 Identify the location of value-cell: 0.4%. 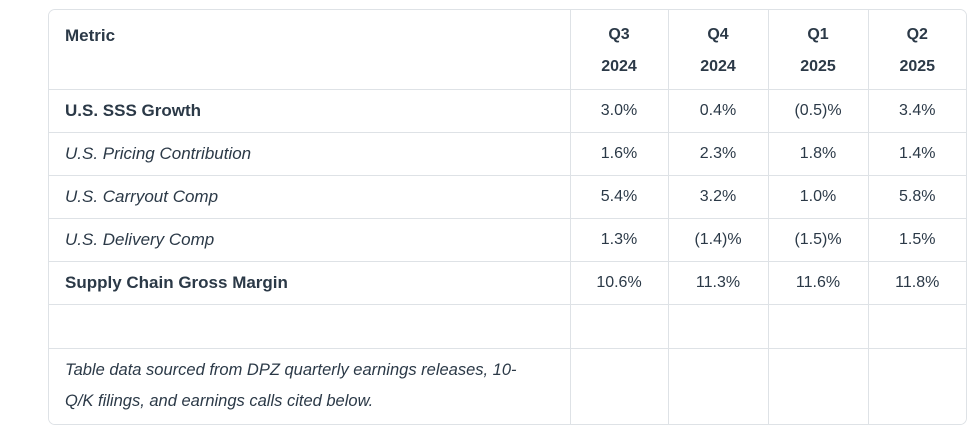
(717, 111).